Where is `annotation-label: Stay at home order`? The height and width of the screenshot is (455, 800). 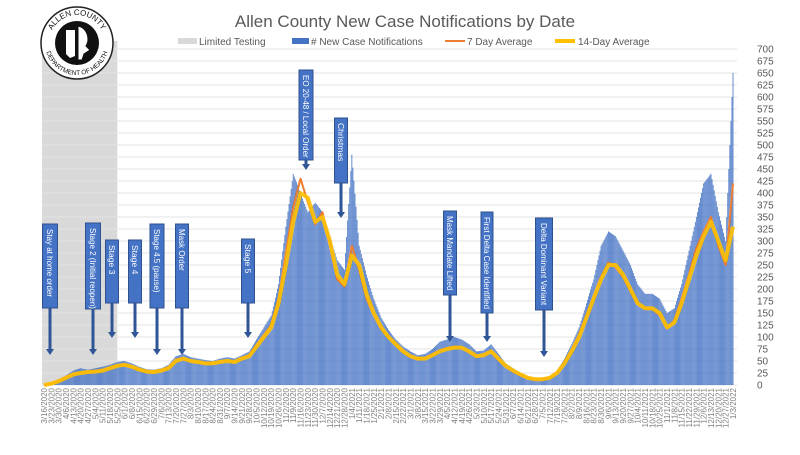 annotation-label: Stay at home order is located at coordinates (49, 263).